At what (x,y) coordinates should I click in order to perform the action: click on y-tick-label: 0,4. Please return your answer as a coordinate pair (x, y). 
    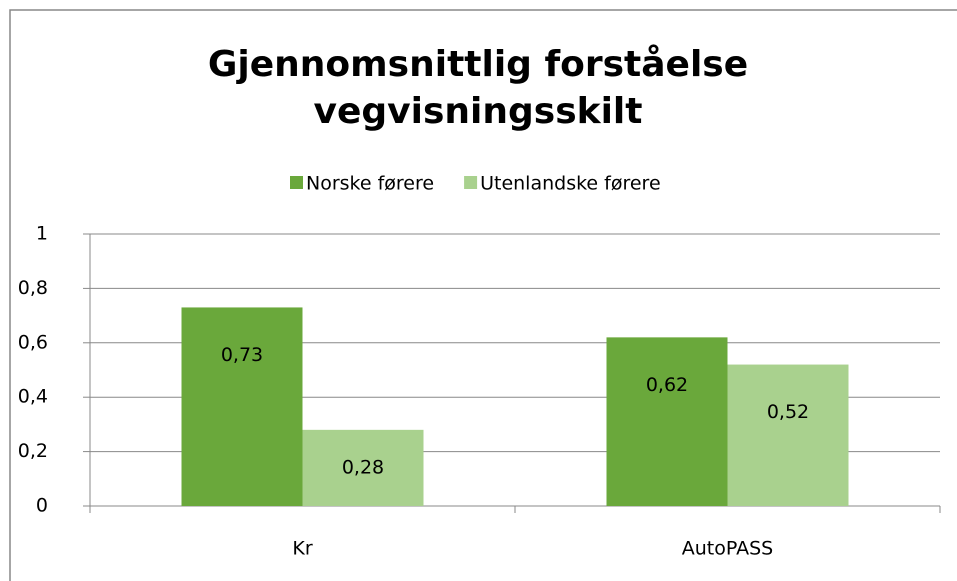
    Looking at the image, I should click on (33, 397).